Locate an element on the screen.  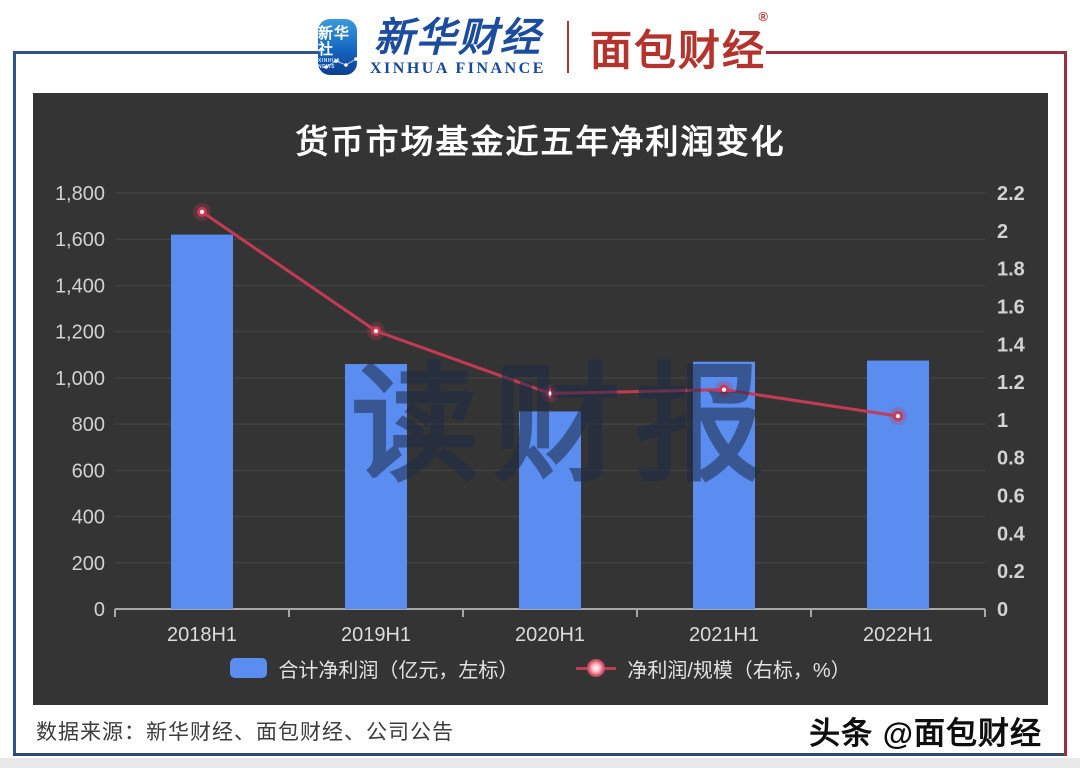
xinhua-news-app-icon: 新华社 XINHUA NEWS is located at coordinates (337, 47).